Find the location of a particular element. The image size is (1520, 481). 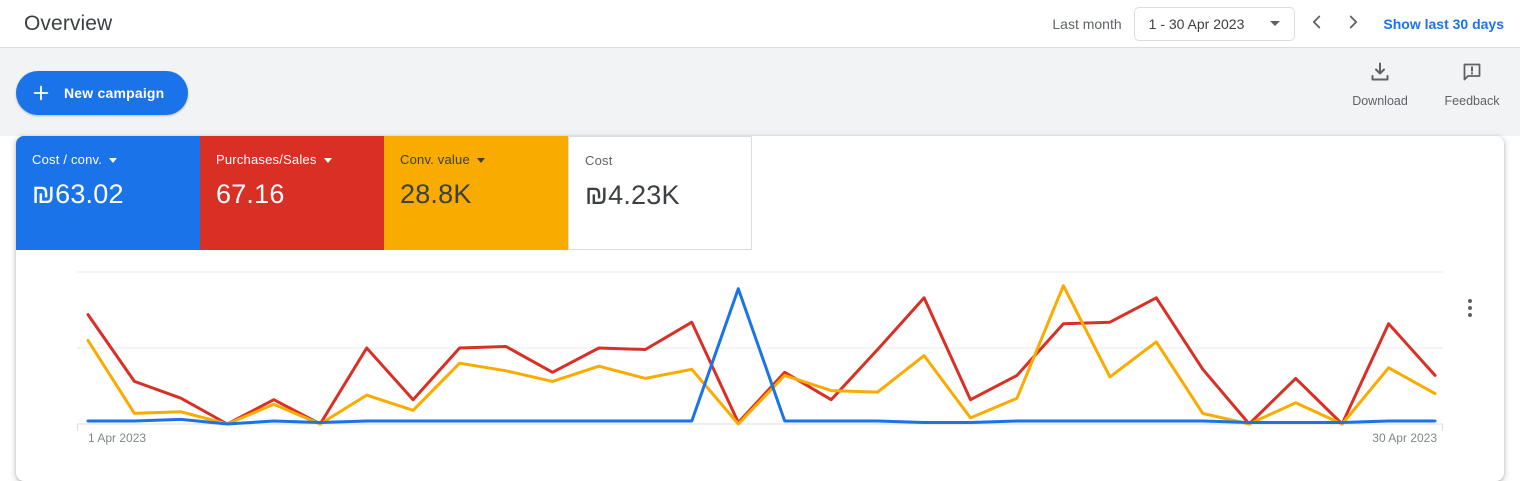

feedback-button: Feedback is located at coordinates (1472, 84).